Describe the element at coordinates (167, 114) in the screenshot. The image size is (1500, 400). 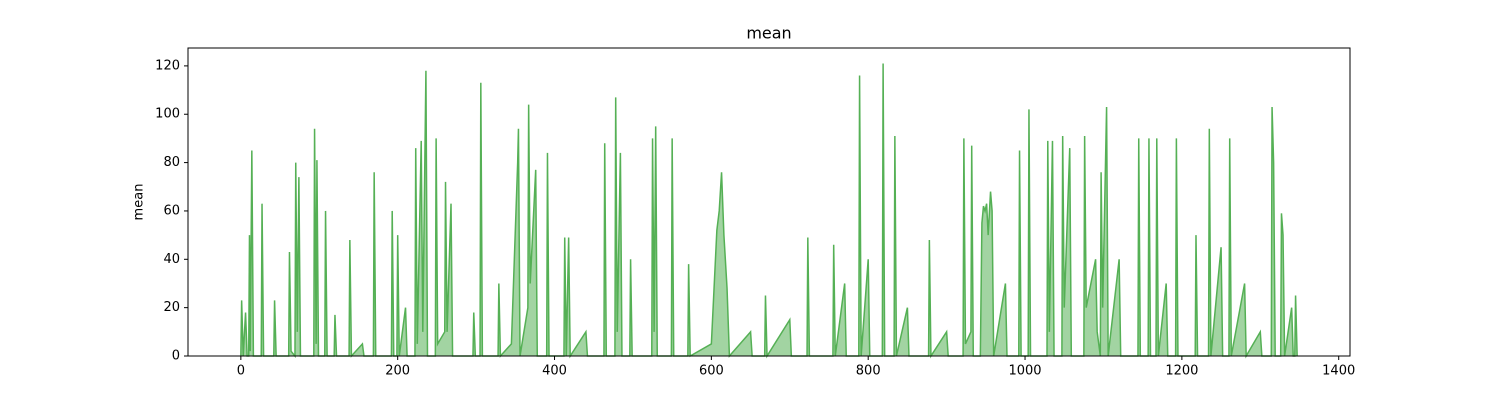
I see `y-tick-label: 100` at that location.